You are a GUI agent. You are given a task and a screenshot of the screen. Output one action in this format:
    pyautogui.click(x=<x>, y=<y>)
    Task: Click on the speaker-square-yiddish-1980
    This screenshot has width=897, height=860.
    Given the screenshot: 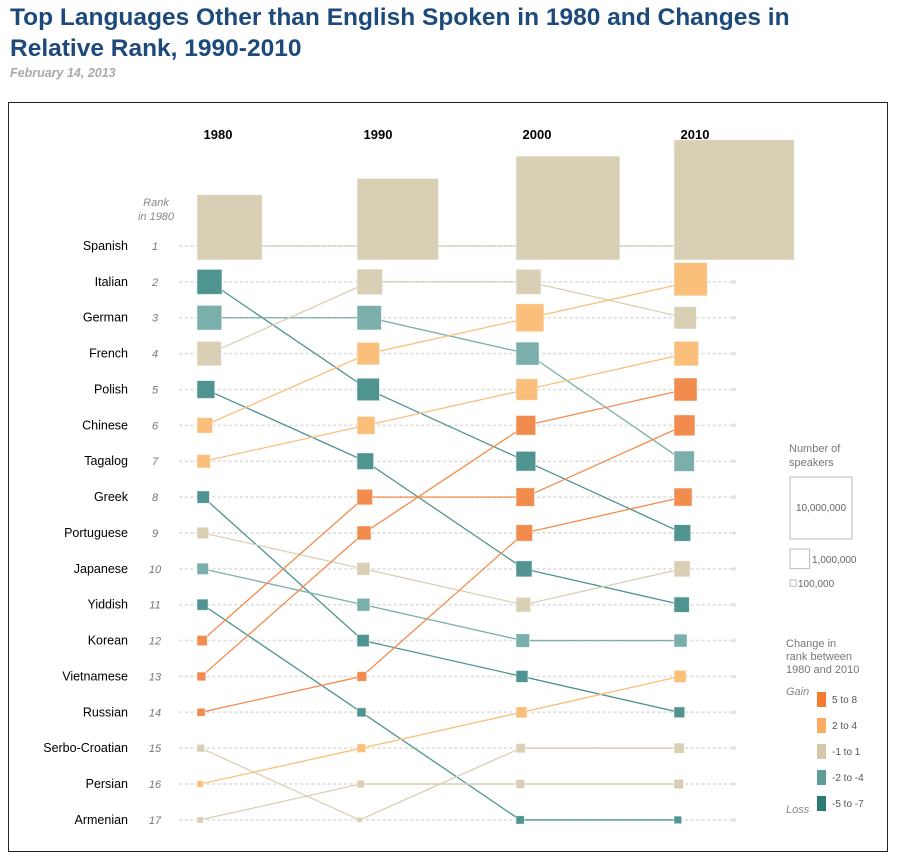 What is the action you would take?
    pyautogui.click(x=202, y=604)
    